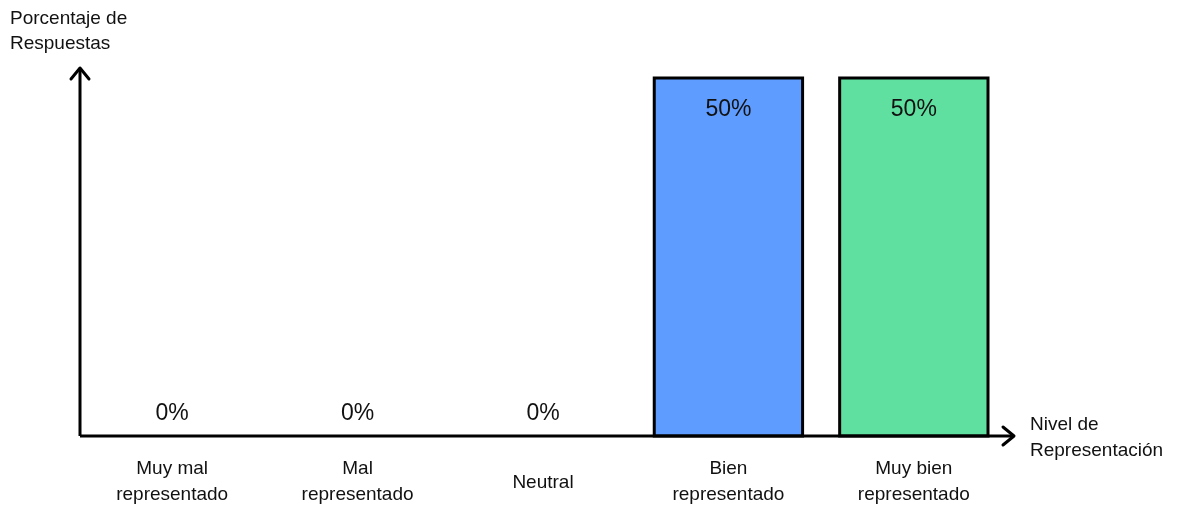 The height and width of the screenshot is (505, 1185). I want to click on x-tick-label: Muy mal representado, so click(172, 480).